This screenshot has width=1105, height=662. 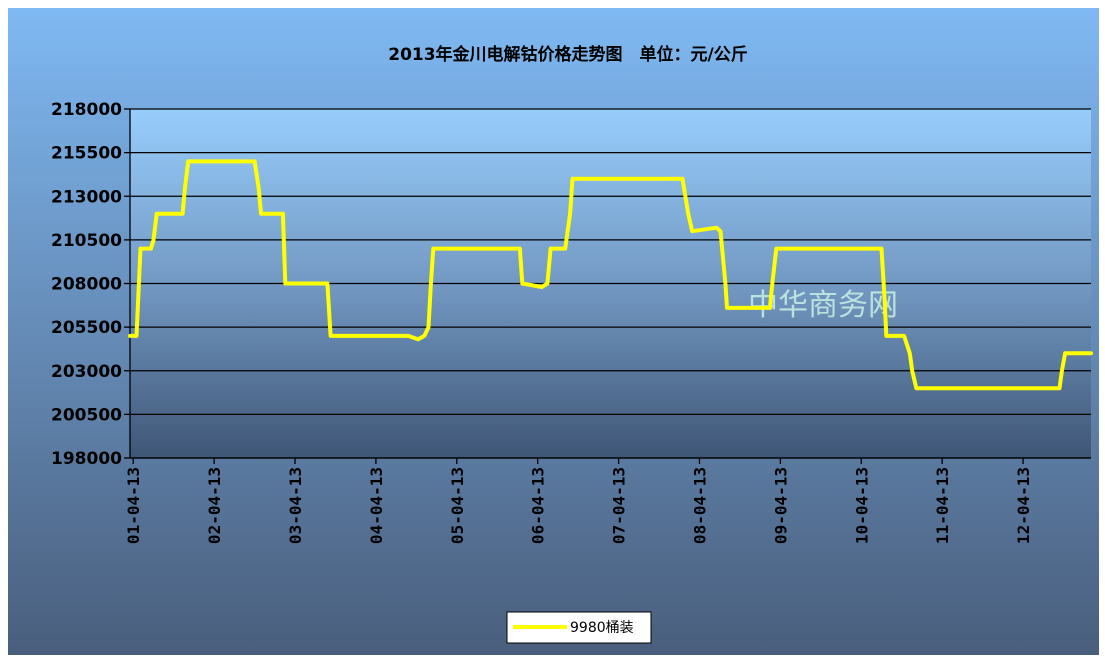 I want to click on chart-title: 2013年金川电解钴价格走势图 单位：元/公斤, so click(x=568, y=54).